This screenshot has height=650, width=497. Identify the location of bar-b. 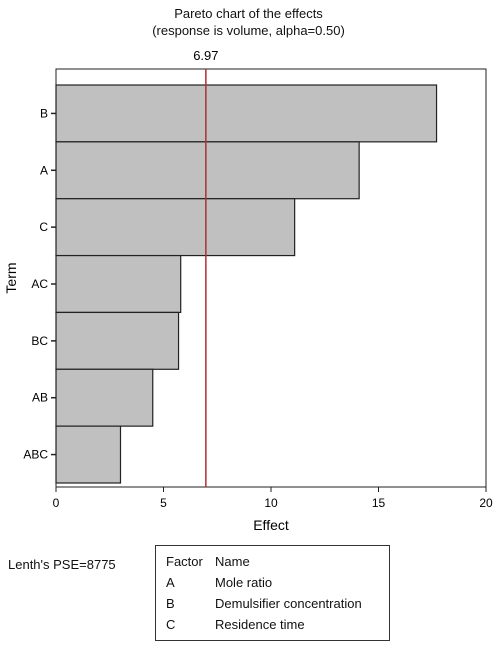
(246, 113).